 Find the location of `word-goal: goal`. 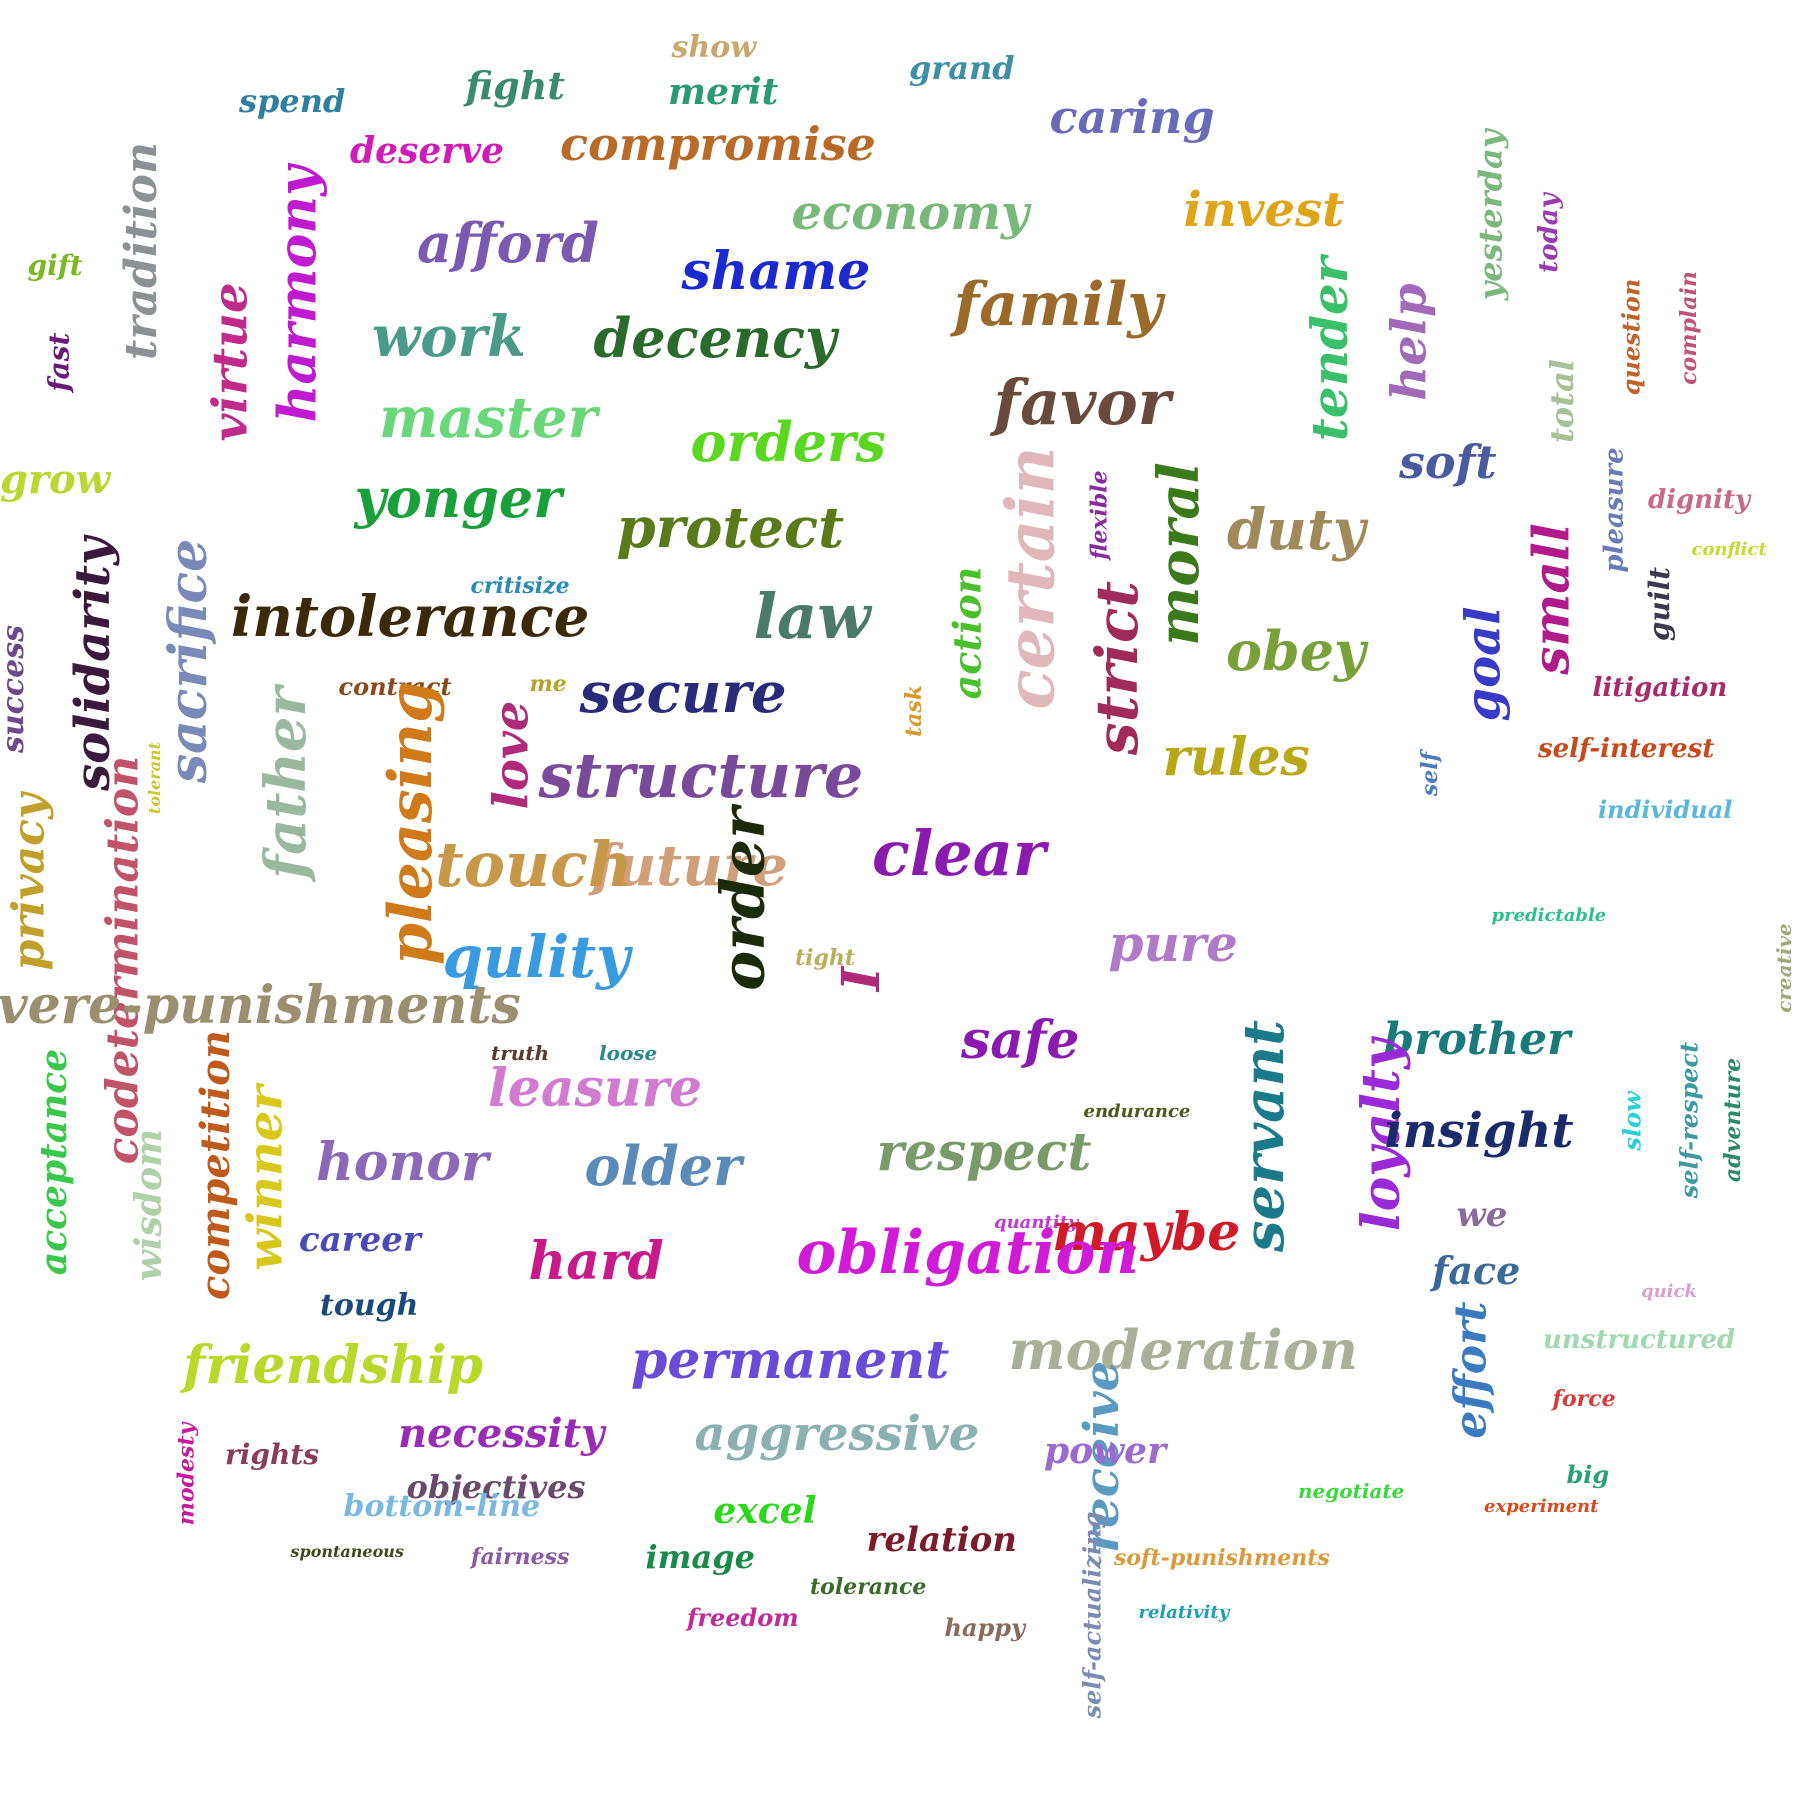

word-goal: goal is located at coordinates (1482, 664).